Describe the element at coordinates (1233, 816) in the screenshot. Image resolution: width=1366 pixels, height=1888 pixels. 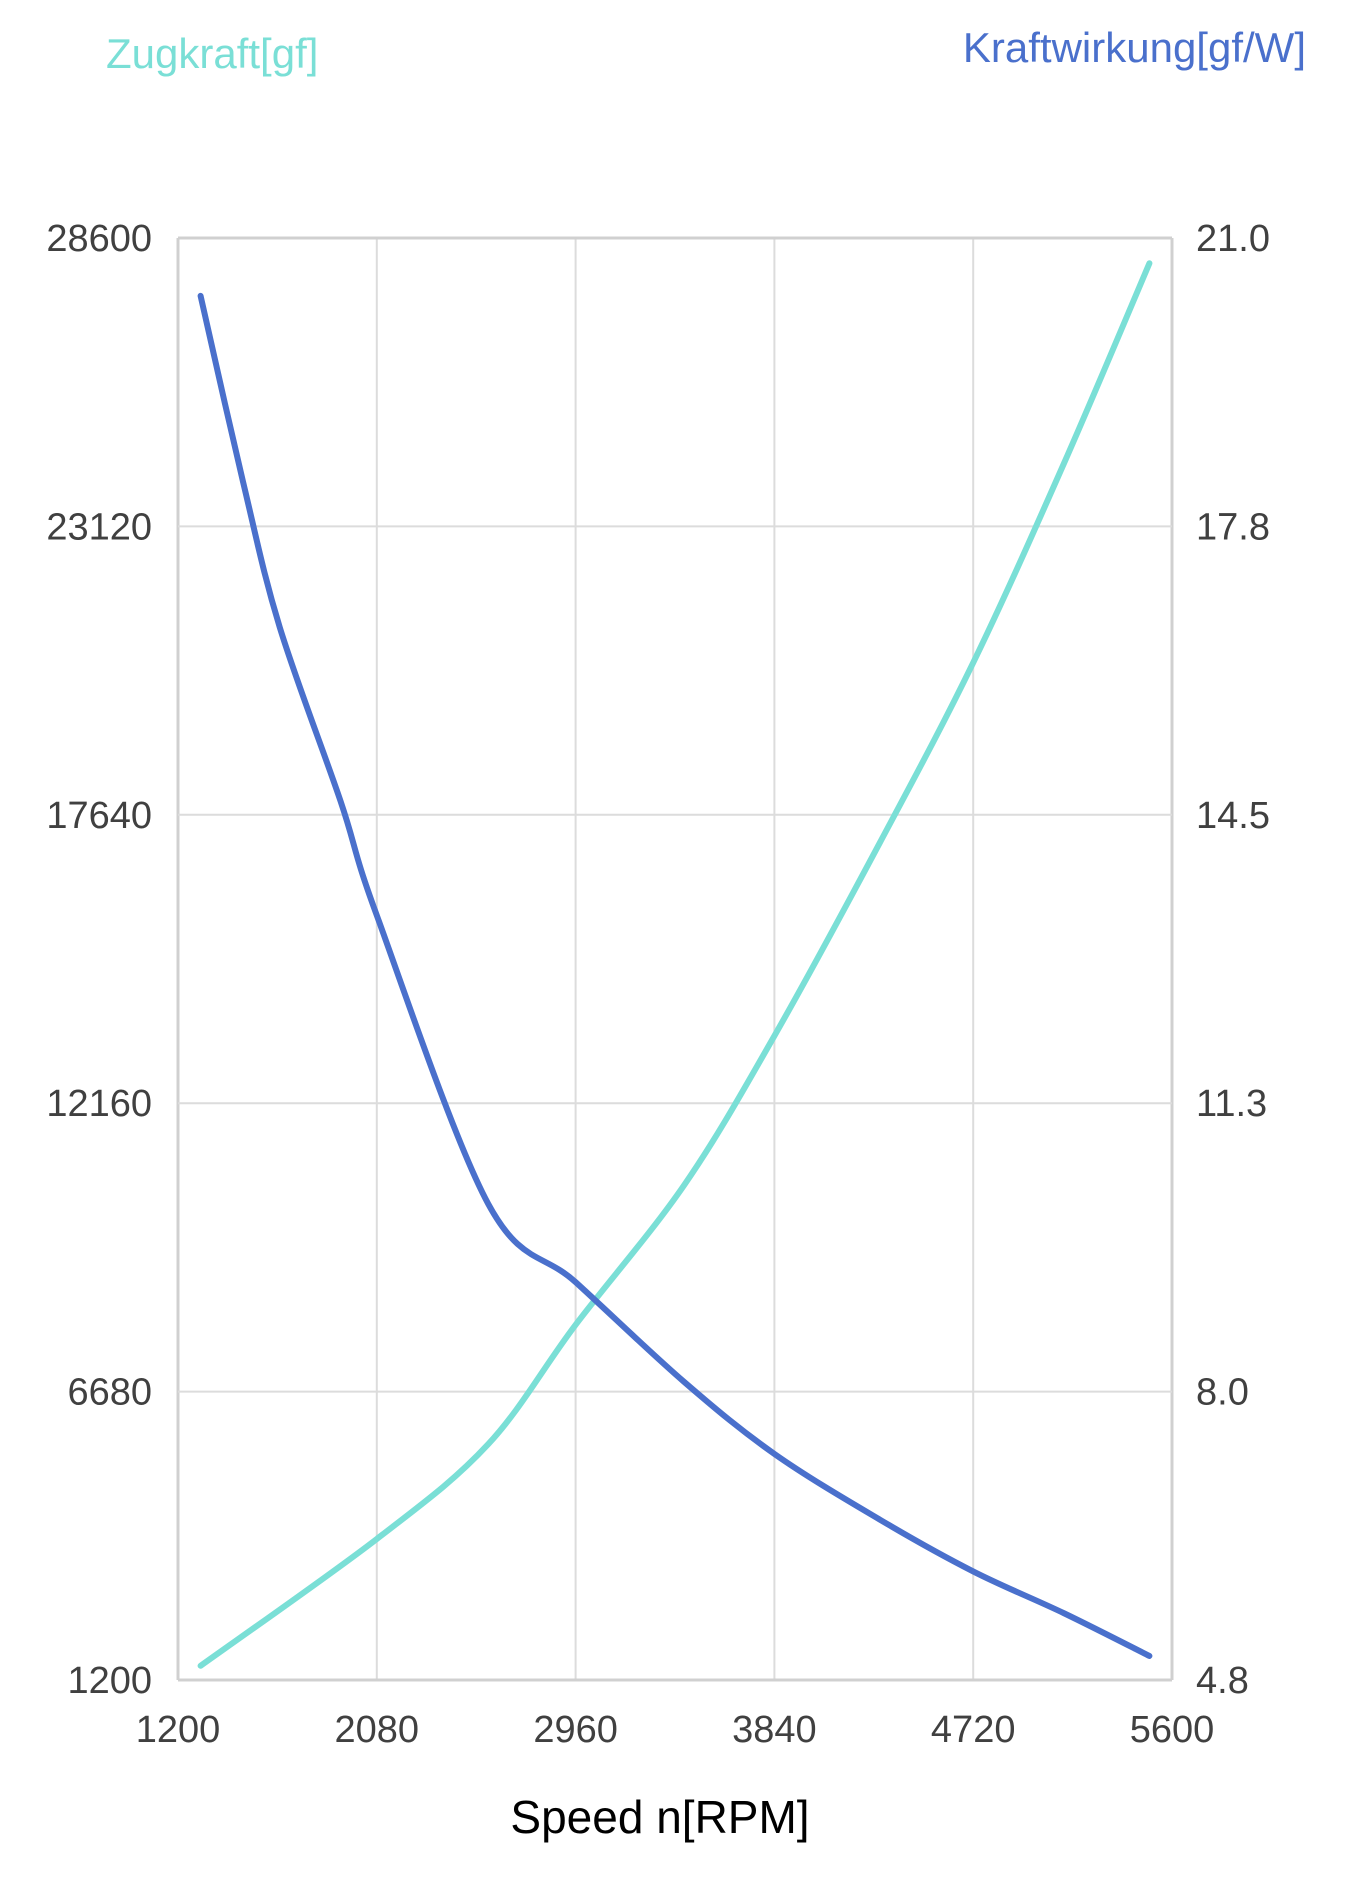
I see `y-right-tick-label: 14.5` at that location.